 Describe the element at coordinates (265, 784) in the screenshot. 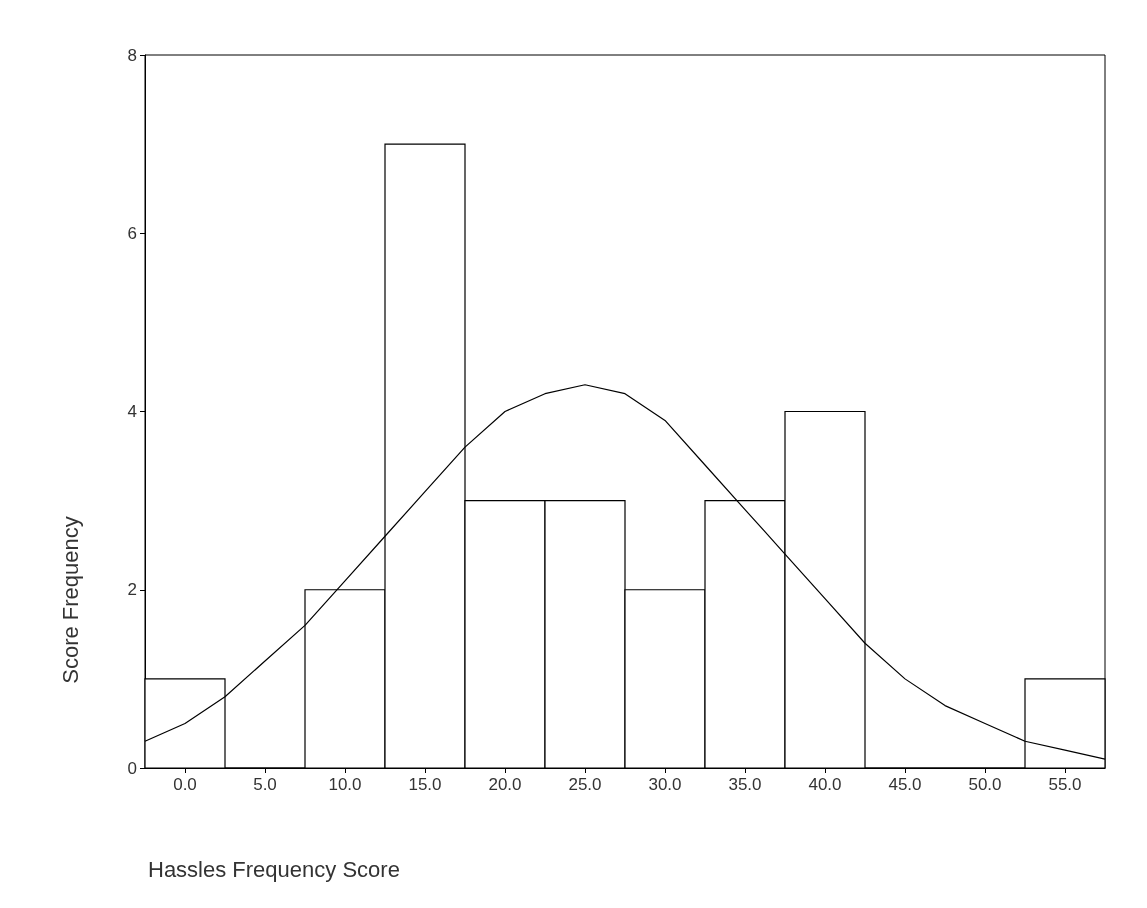

I see `x-tick-label: 5.0` at that location.